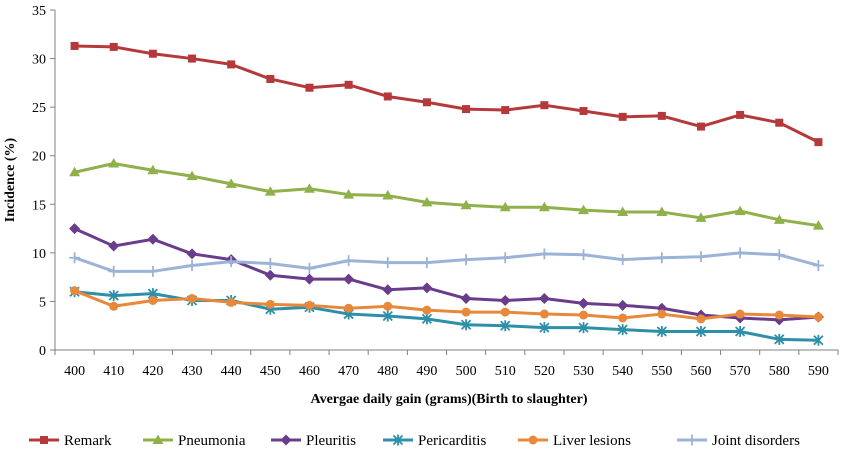 Image resolution: width=846 pixels, height=458 pixels. What do you see at coordinates (661, 371) in the screenshot?
I see `x-tick-label: 550` at bounding box center [661, 371].